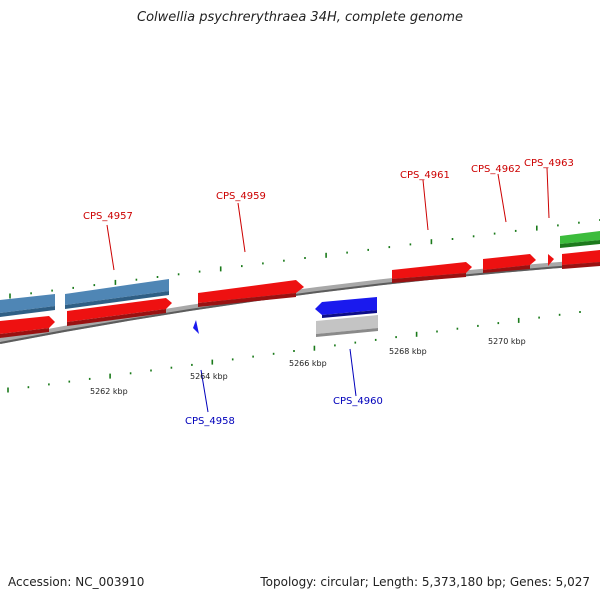 Image resolution: width=600 pixels, height=600 pixels. I want to click on gene-label-CPS_4957: CPS_4957, so click(108, 216).